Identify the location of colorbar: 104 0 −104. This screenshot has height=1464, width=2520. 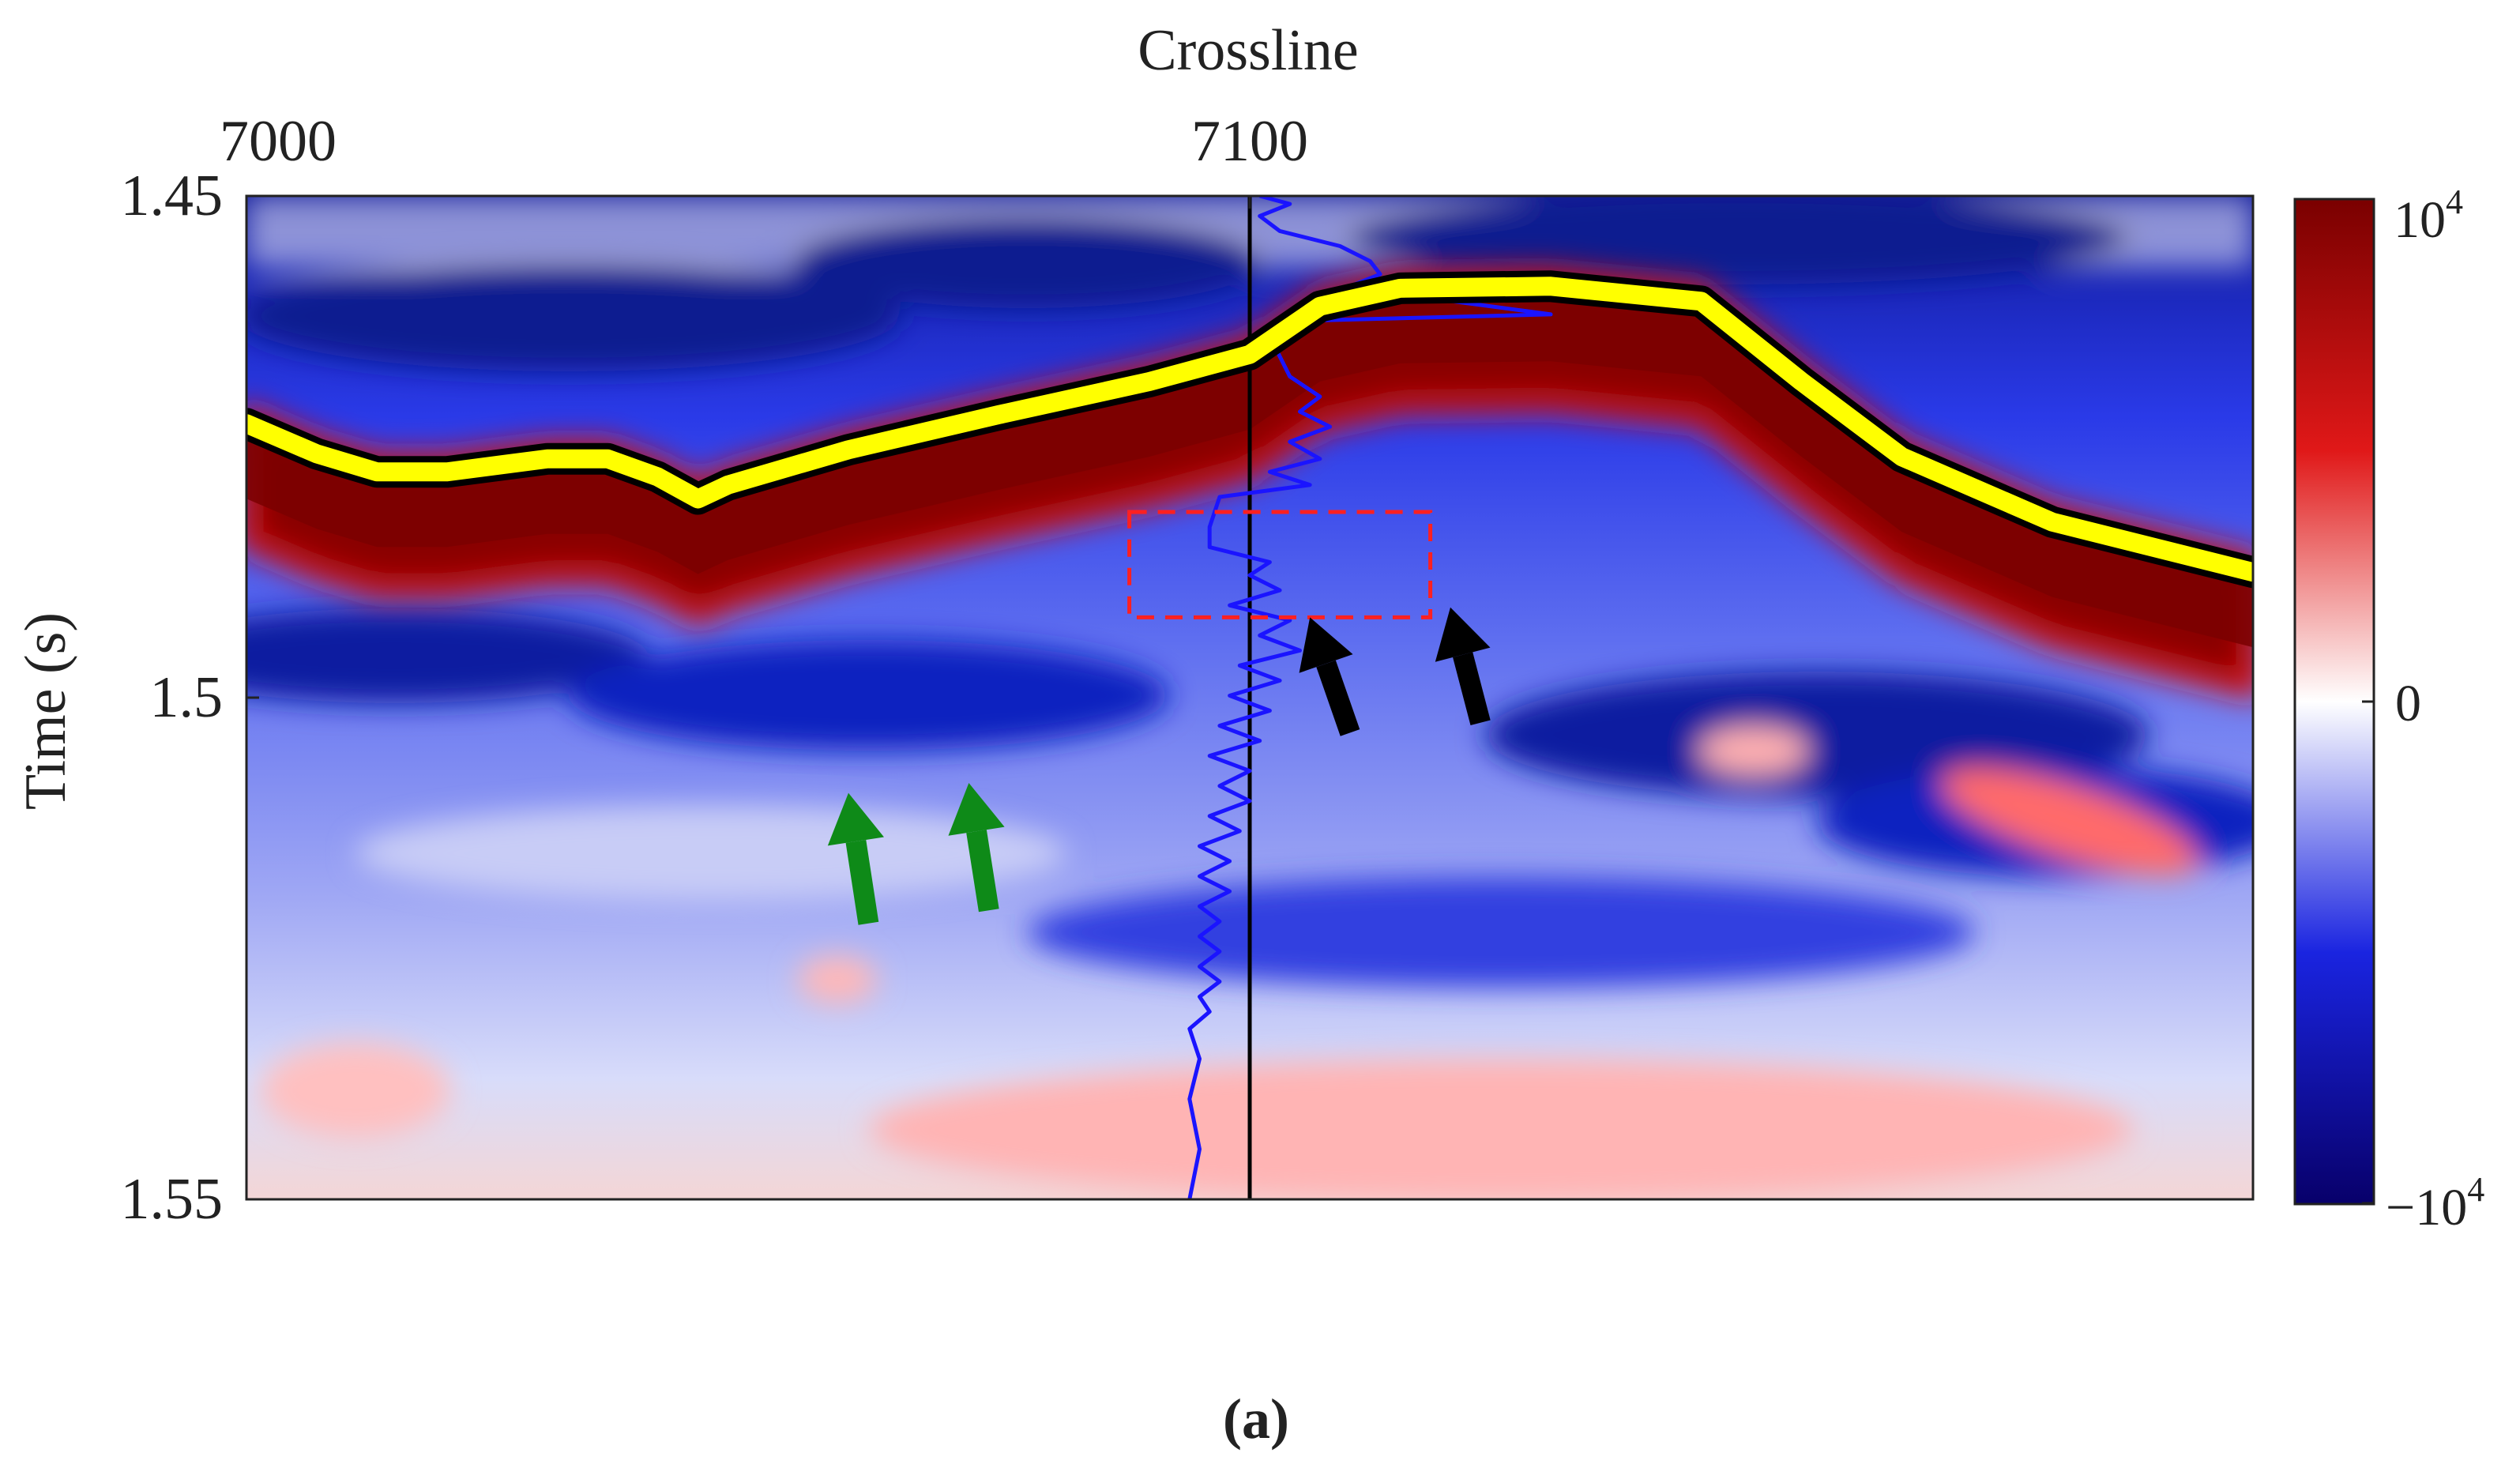
(2388, 709).